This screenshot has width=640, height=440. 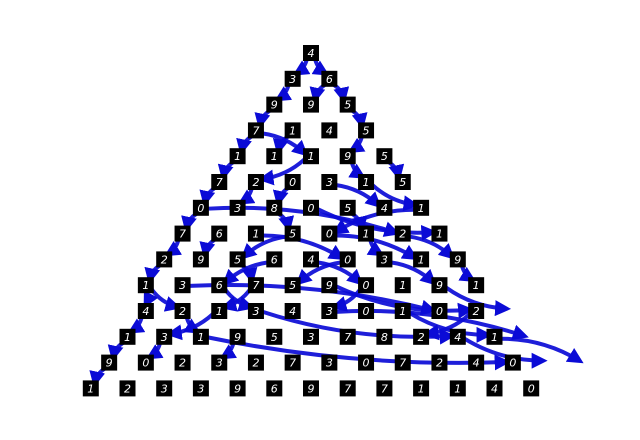 I want to click on digit-label: 4, so click(x=292, y=311).